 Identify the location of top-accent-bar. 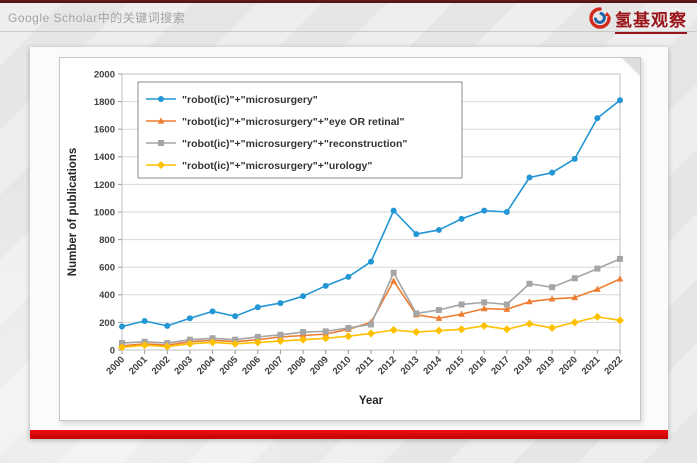
(348, 1).